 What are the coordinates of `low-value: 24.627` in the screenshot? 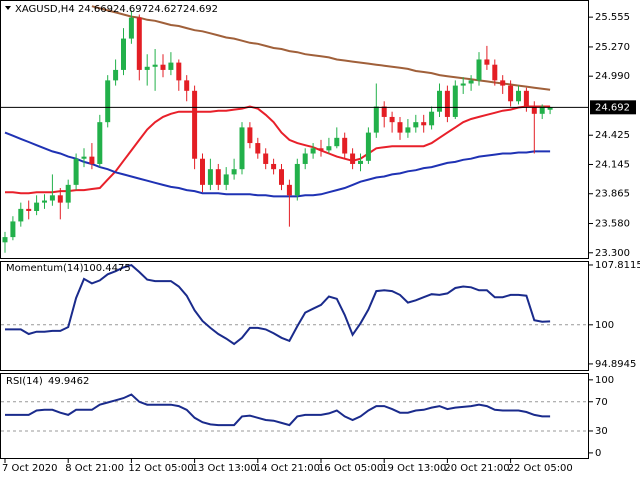 It's located at (165, 9).